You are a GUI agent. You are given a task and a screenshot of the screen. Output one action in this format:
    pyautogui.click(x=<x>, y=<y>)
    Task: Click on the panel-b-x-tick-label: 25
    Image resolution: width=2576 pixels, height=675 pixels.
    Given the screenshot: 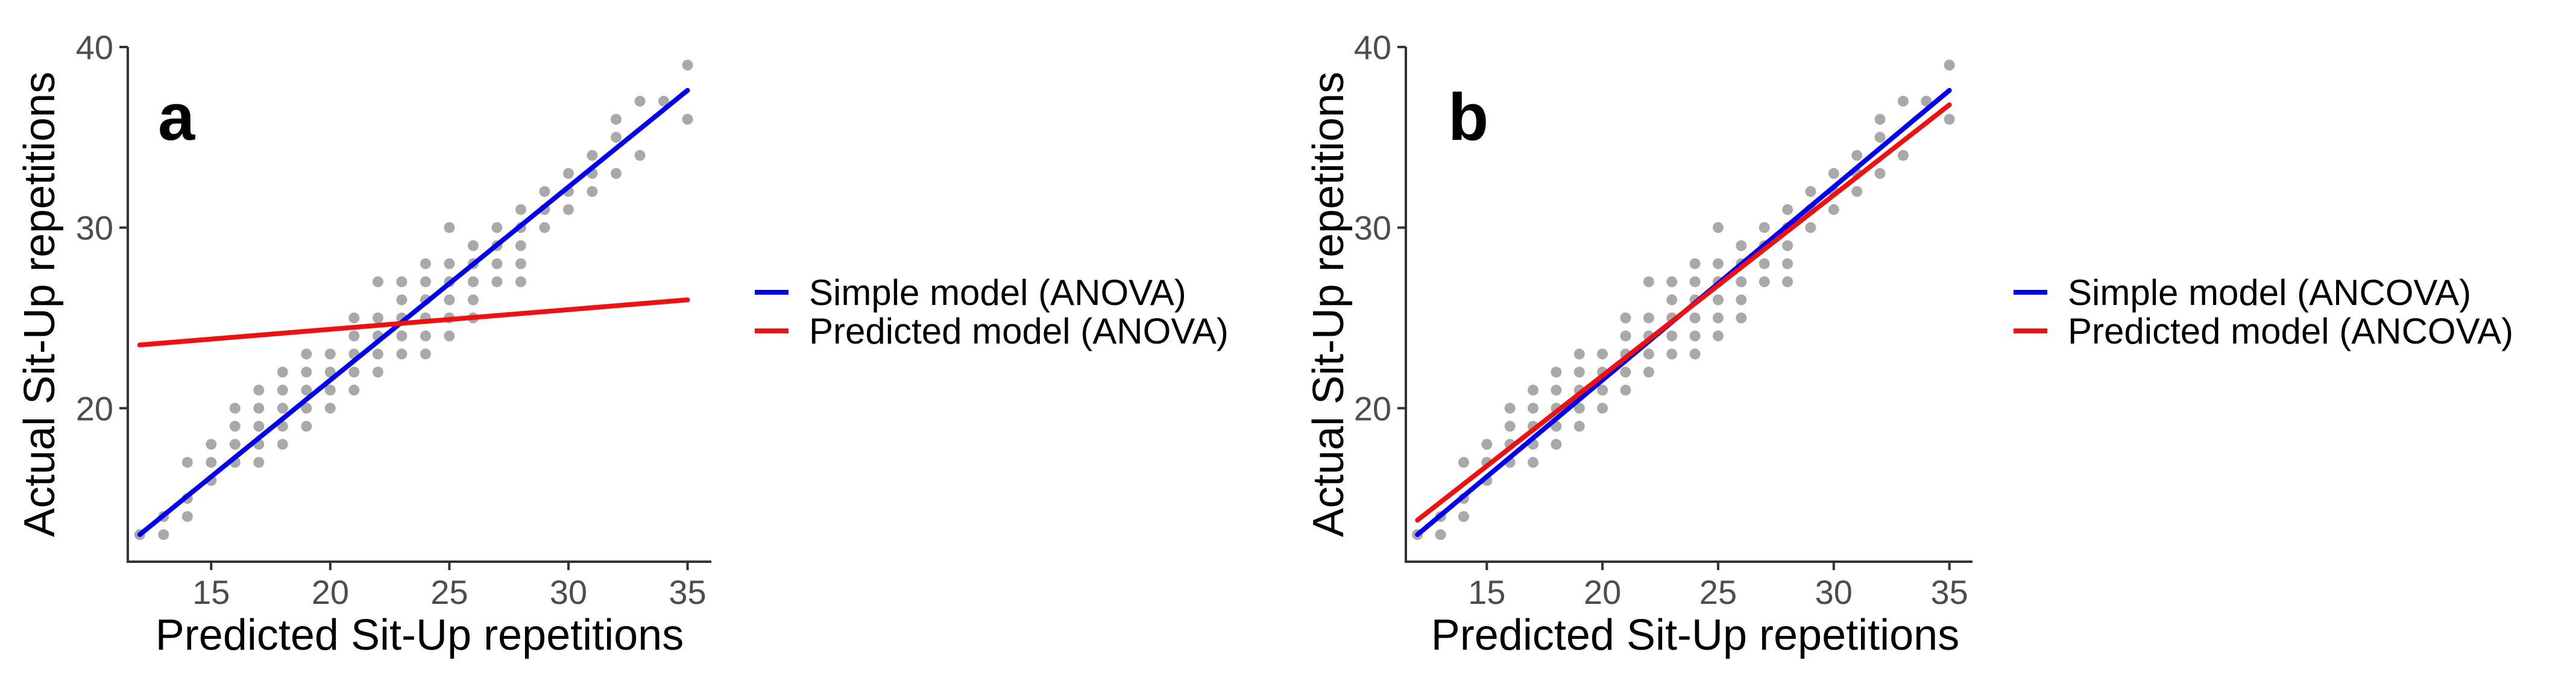 What is the action you would take?
    pyautogui.click(x=1718, y=592)
    